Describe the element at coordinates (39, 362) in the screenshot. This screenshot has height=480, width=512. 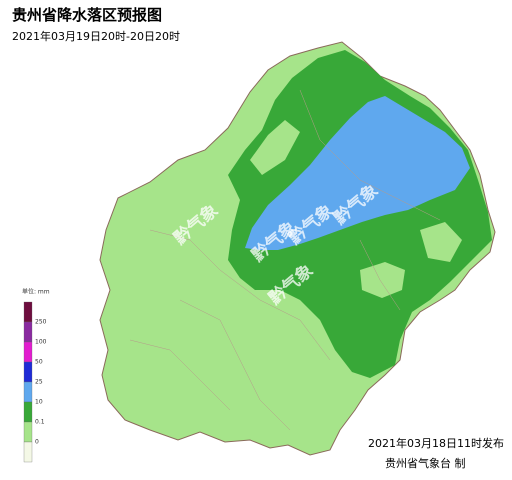
I see `legend-label: 50` at that location.